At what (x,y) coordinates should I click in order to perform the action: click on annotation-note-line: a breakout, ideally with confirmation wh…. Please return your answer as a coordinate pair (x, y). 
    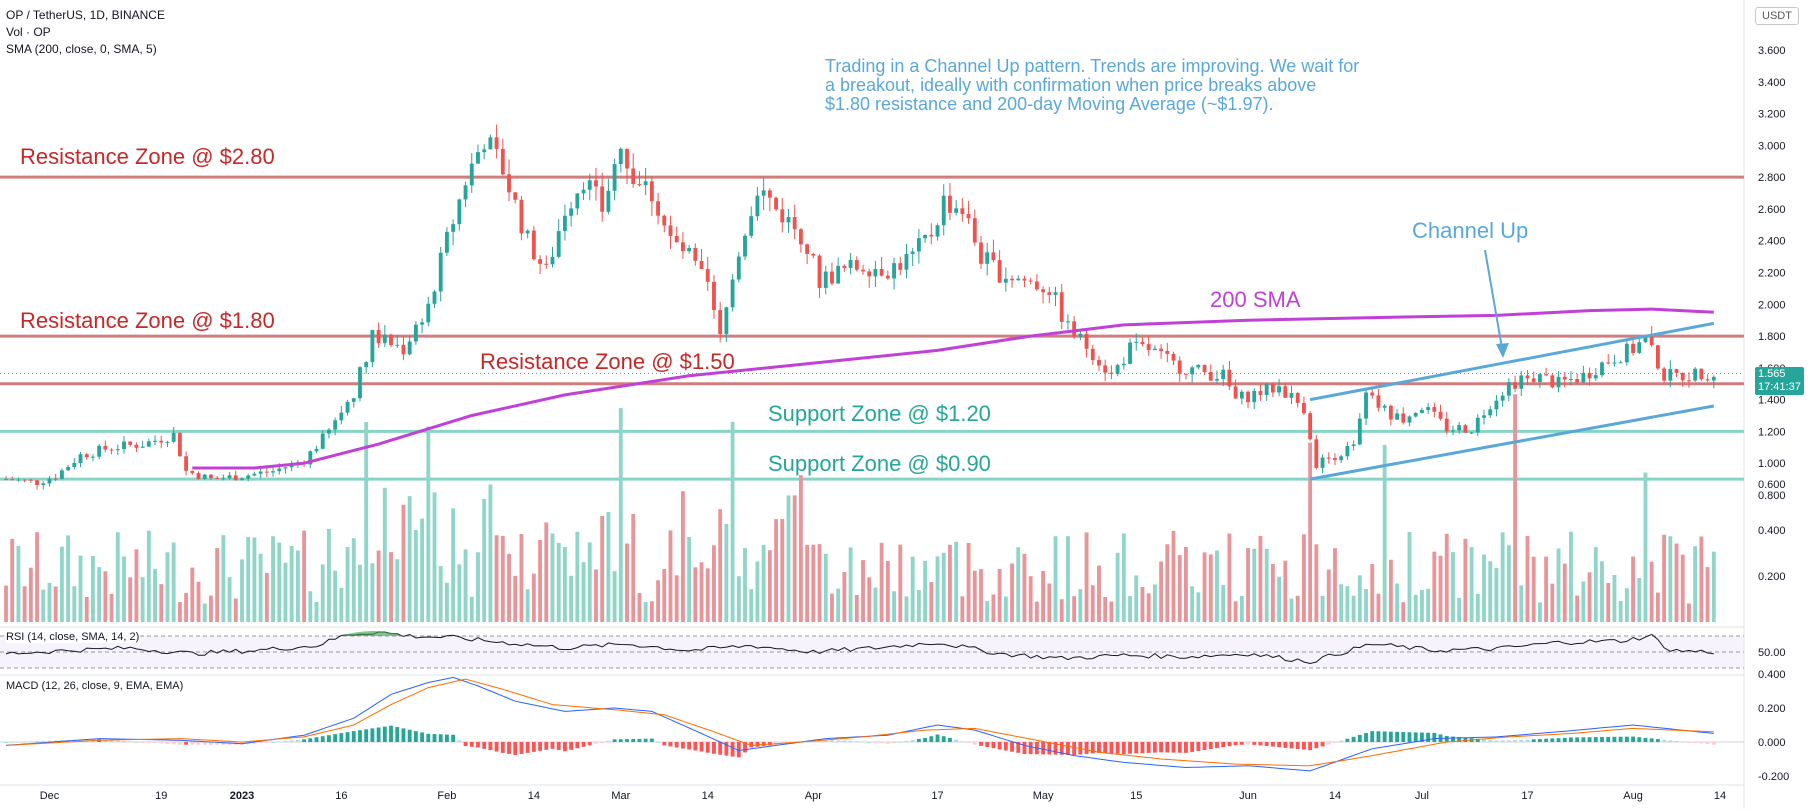
    Looking at the image, I should click on (1070, 85).